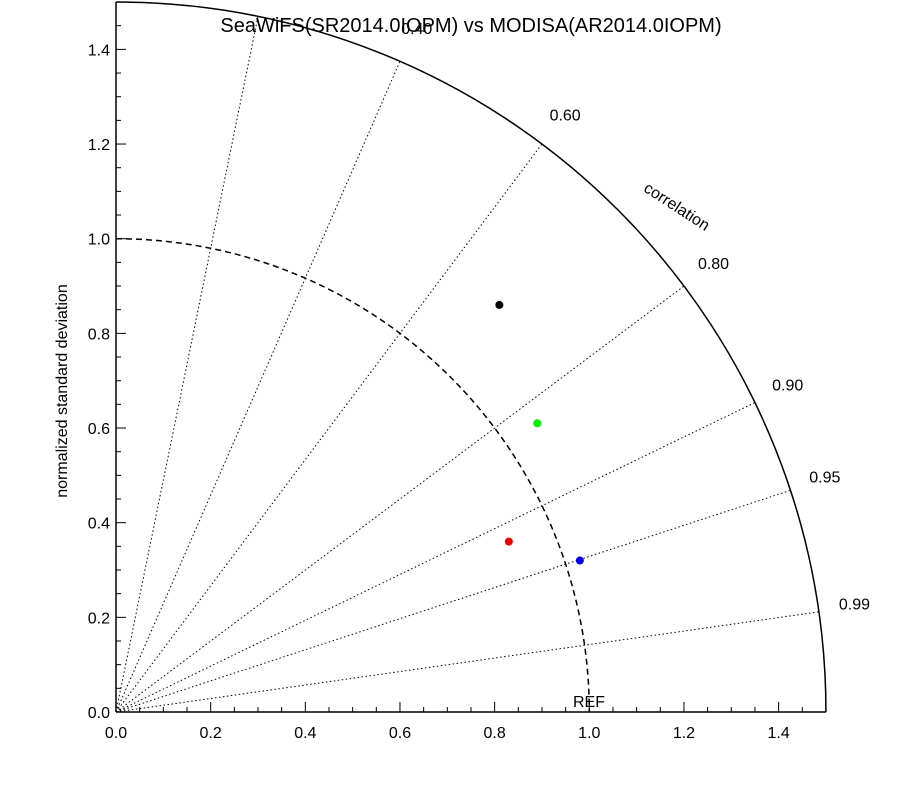  I want to click on correlation-tick-label: 0.40, so click(416, 29).